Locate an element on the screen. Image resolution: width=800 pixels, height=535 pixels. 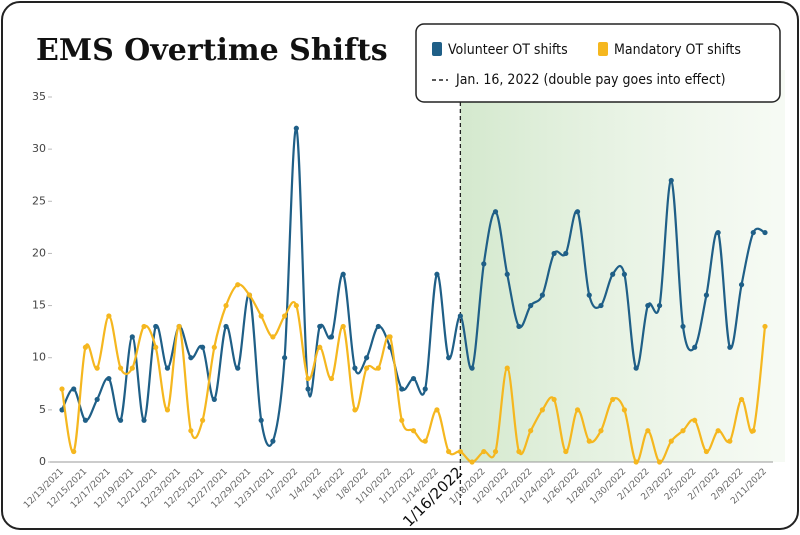
legend-swatch is located at coordinates (603, 49).